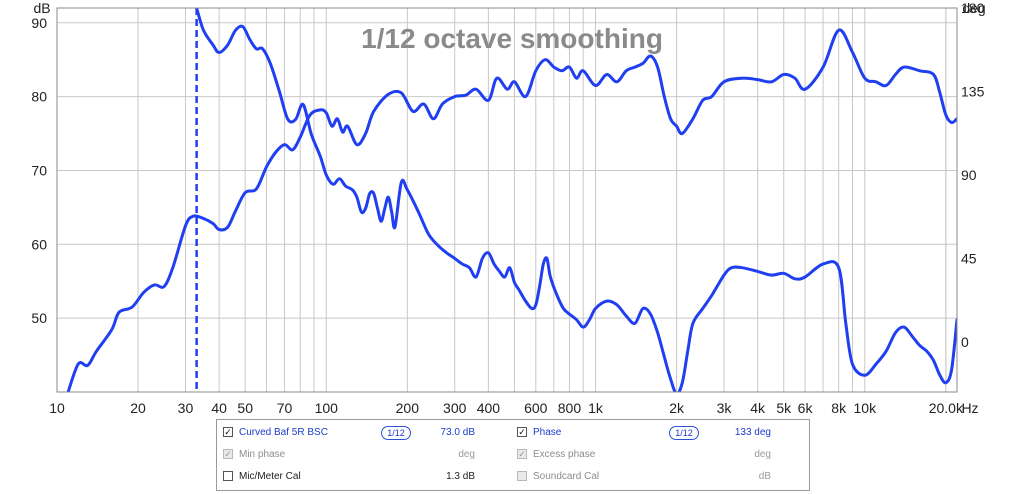  What do you see at coordinates (806, 408) in the screenshot?
I see `x-tick-label: 6k` at bounding box center [806, 408].